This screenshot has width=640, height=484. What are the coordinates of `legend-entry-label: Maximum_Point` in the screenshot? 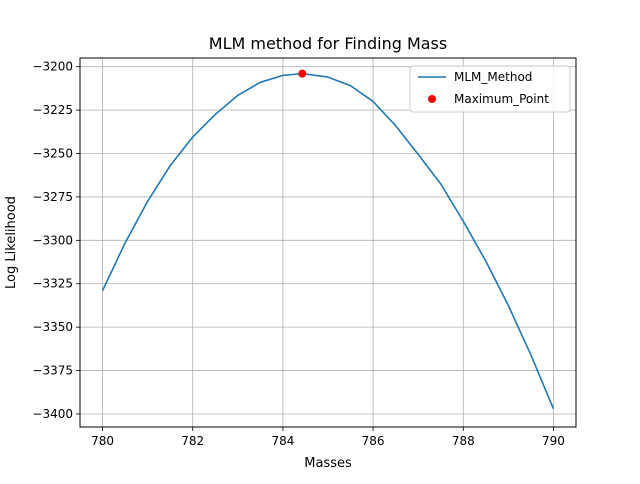 It's located at (501, 99).